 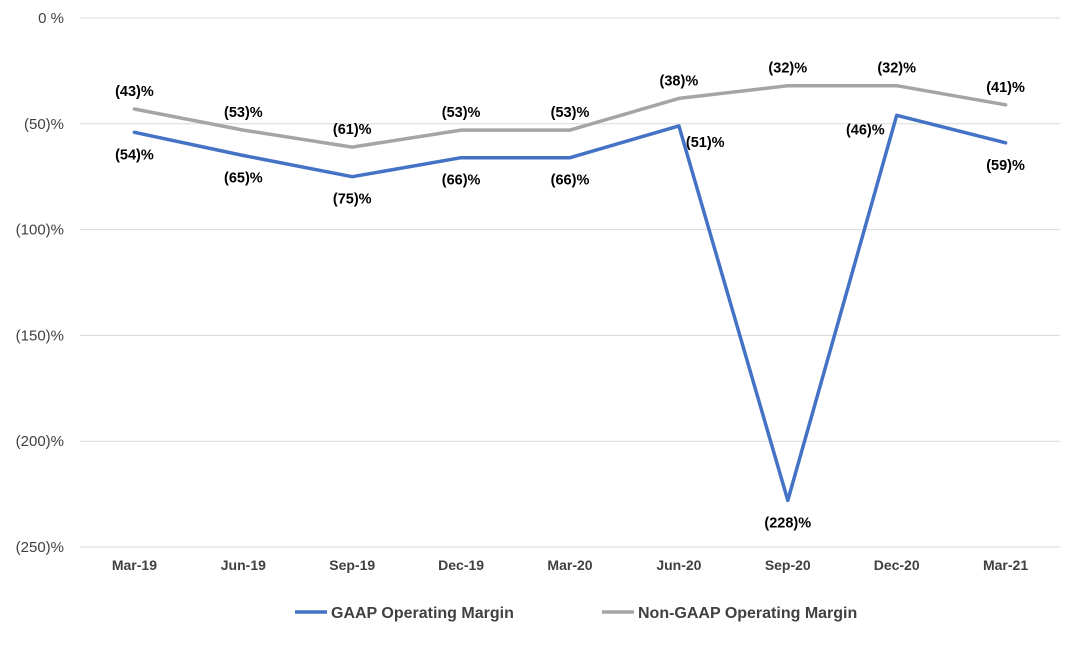 I want to click on x-tick-label: Jun-20, so click(x=678, y=565).